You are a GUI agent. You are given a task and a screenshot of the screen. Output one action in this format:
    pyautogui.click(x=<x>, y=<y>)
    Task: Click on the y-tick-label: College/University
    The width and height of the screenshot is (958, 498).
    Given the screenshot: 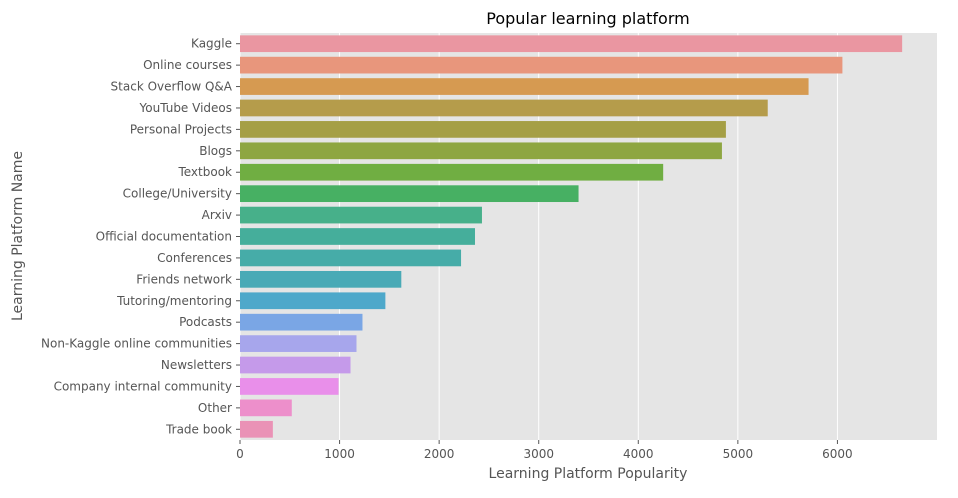 What is the action you would take?
    pyautogui.click(x=177, y=194)
    